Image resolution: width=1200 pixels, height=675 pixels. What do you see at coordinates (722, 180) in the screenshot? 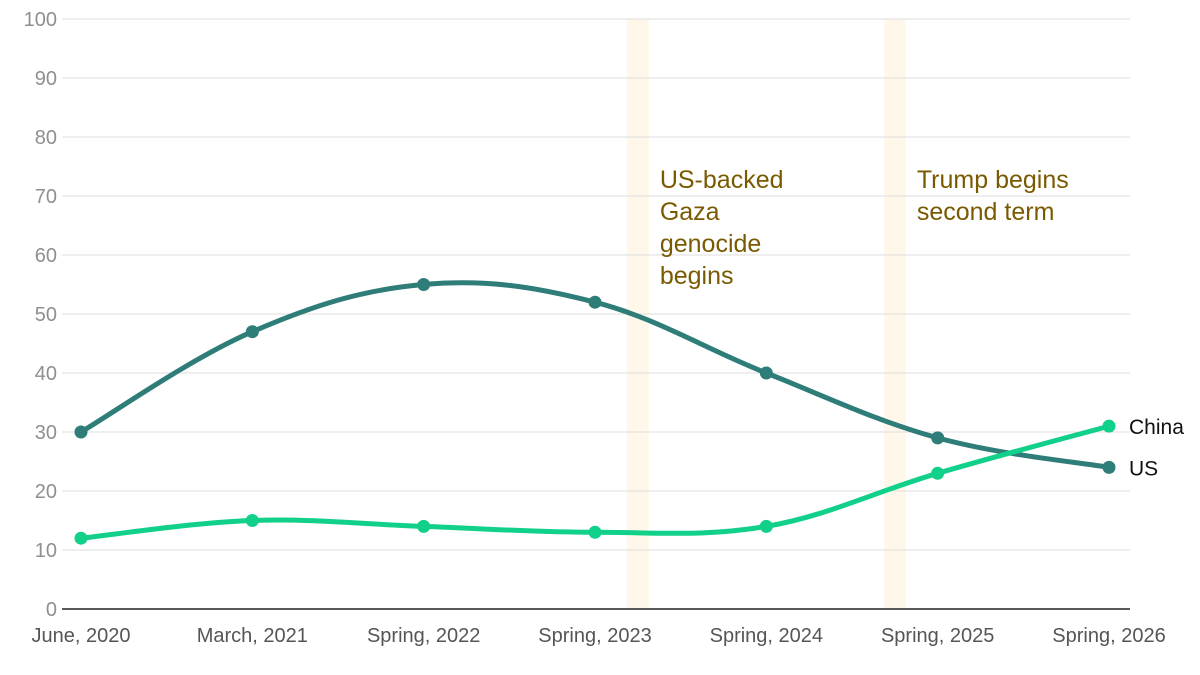
I see `annotation-text-1: US-backed` at bounding box center [722, 180].